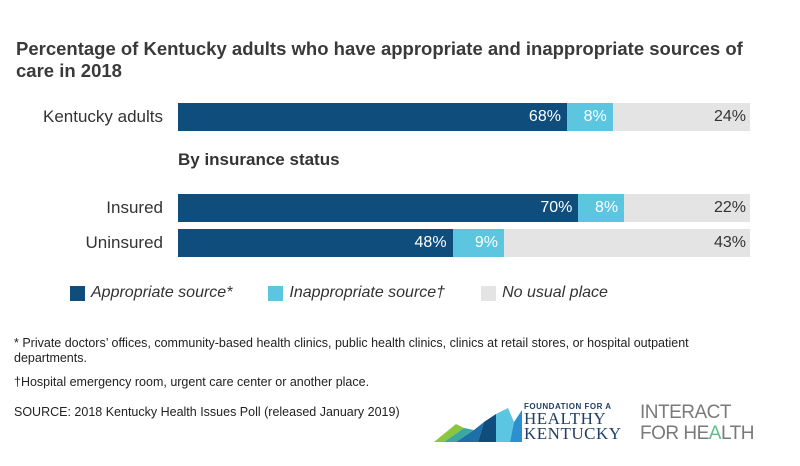  What do you see at coordinates (556, 207) in the screenshot?
I see `data-label: 70%` at bounding box center [556, 207].